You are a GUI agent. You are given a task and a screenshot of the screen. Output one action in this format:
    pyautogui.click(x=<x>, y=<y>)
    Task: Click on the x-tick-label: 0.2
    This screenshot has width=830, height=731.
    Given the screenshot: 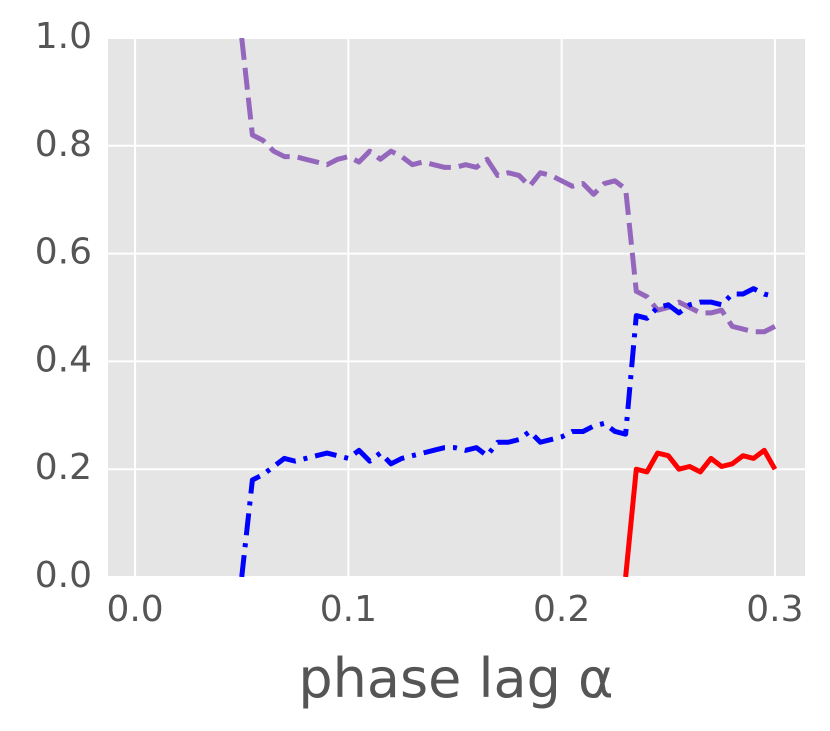 What is the action you would take?
    pyautogui.click(x=561, y=609)
    